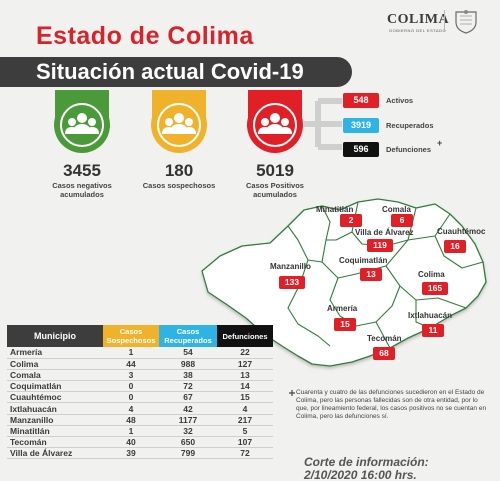  I want to click on cell-sospechosos: 40, so click(131, 442).